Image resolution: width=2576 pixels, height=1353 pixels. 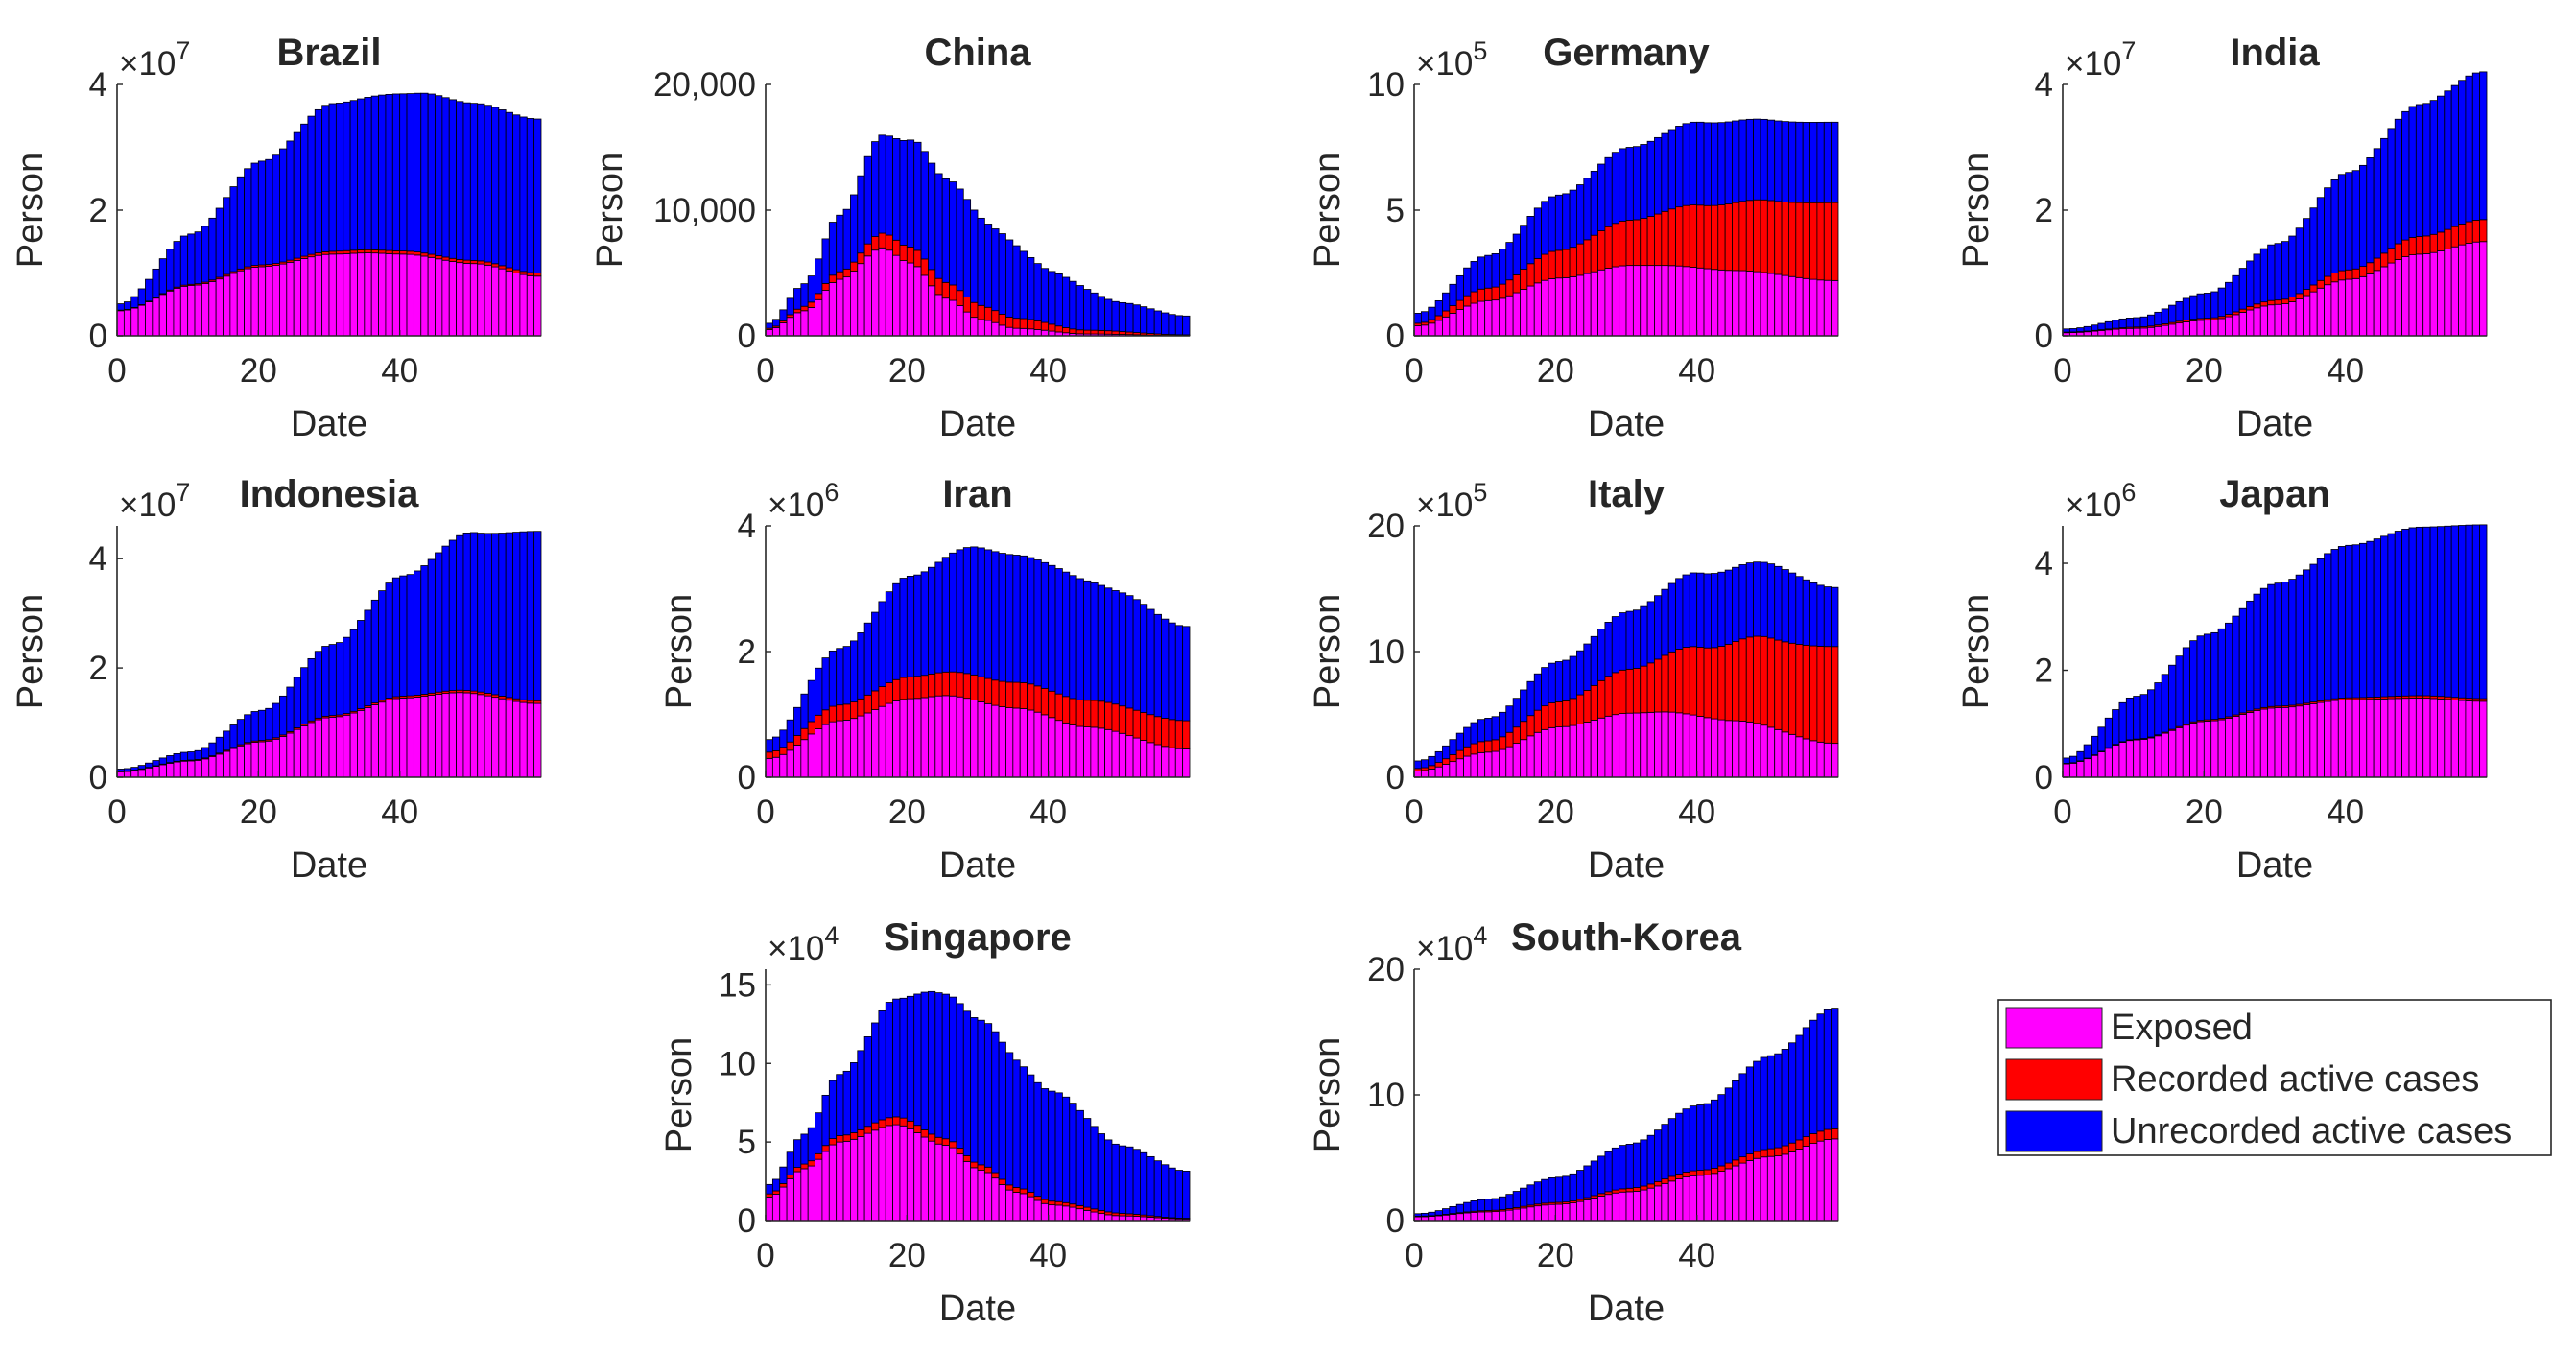 What do you see at coordinates (1048, 371) in the screenshot?
I see `x-tick-label: 40` at bounding box center [1048, 371].